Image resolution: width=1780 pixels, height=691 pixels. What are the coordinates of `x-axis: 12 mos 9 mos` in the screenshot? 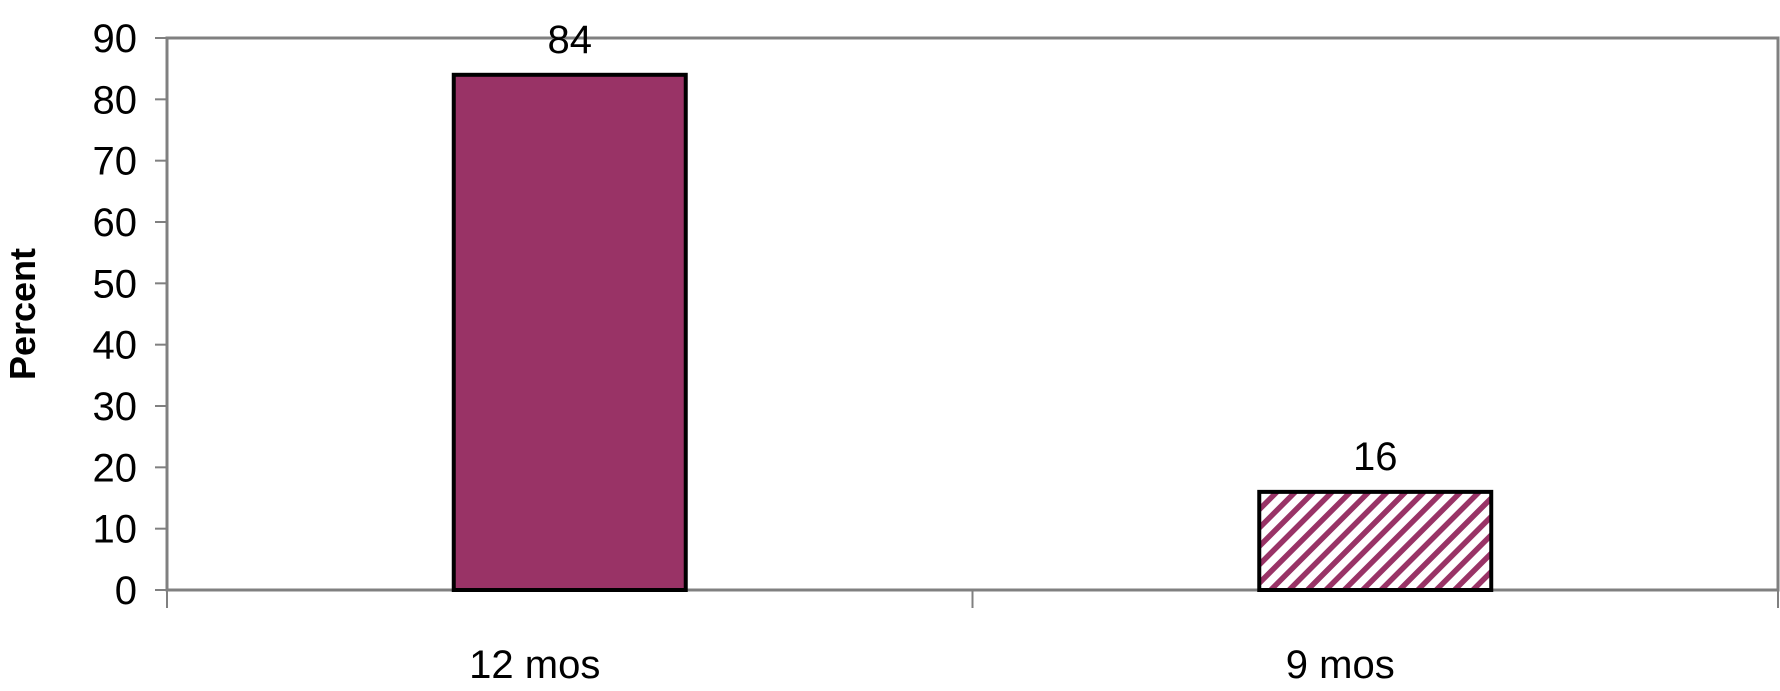 It's located at (972, 638).